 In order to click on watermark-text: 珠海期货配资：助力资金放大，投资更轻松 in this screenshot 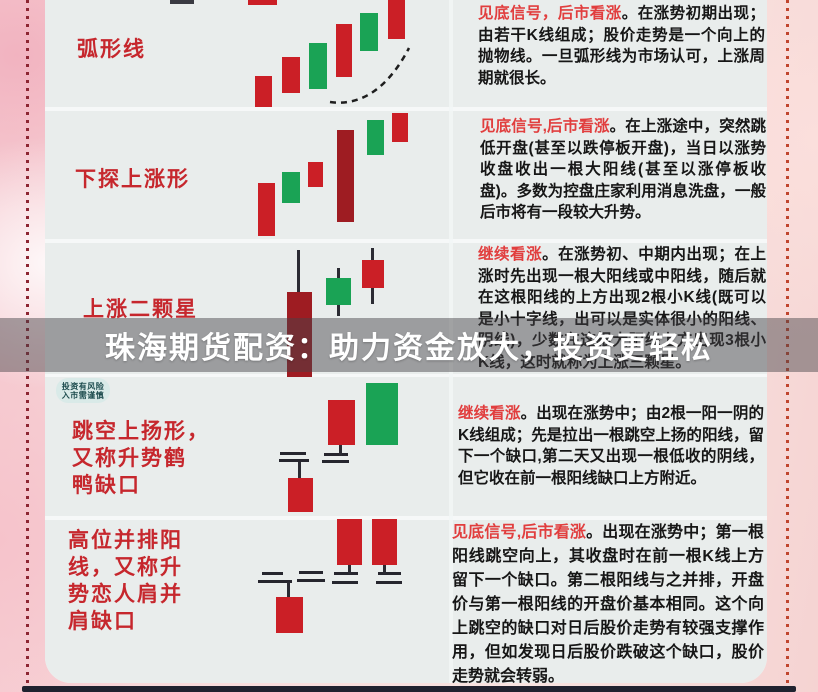, I will do `click(409, 348)`.